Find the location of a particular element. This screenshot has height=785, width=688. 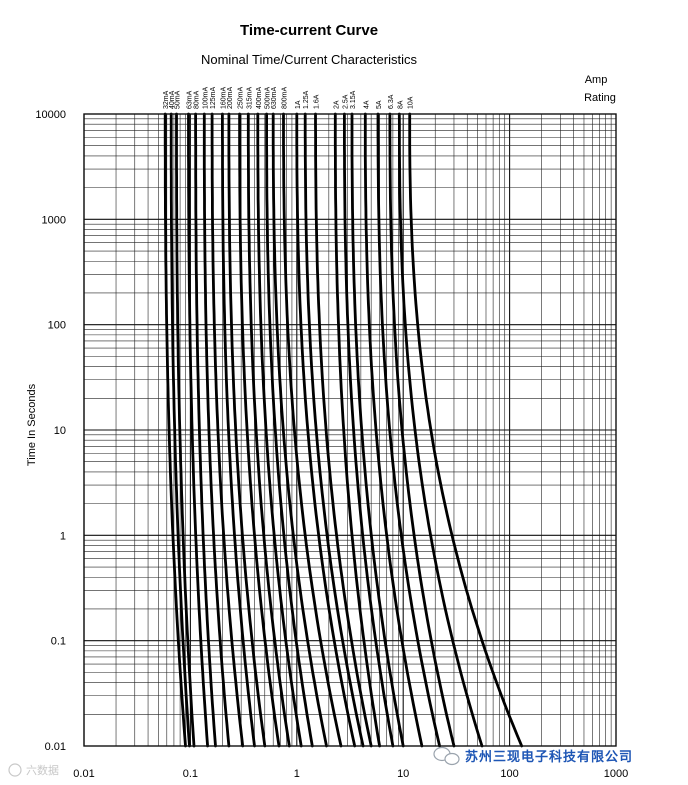

curve-500ma is located at coordinates (289, 430).